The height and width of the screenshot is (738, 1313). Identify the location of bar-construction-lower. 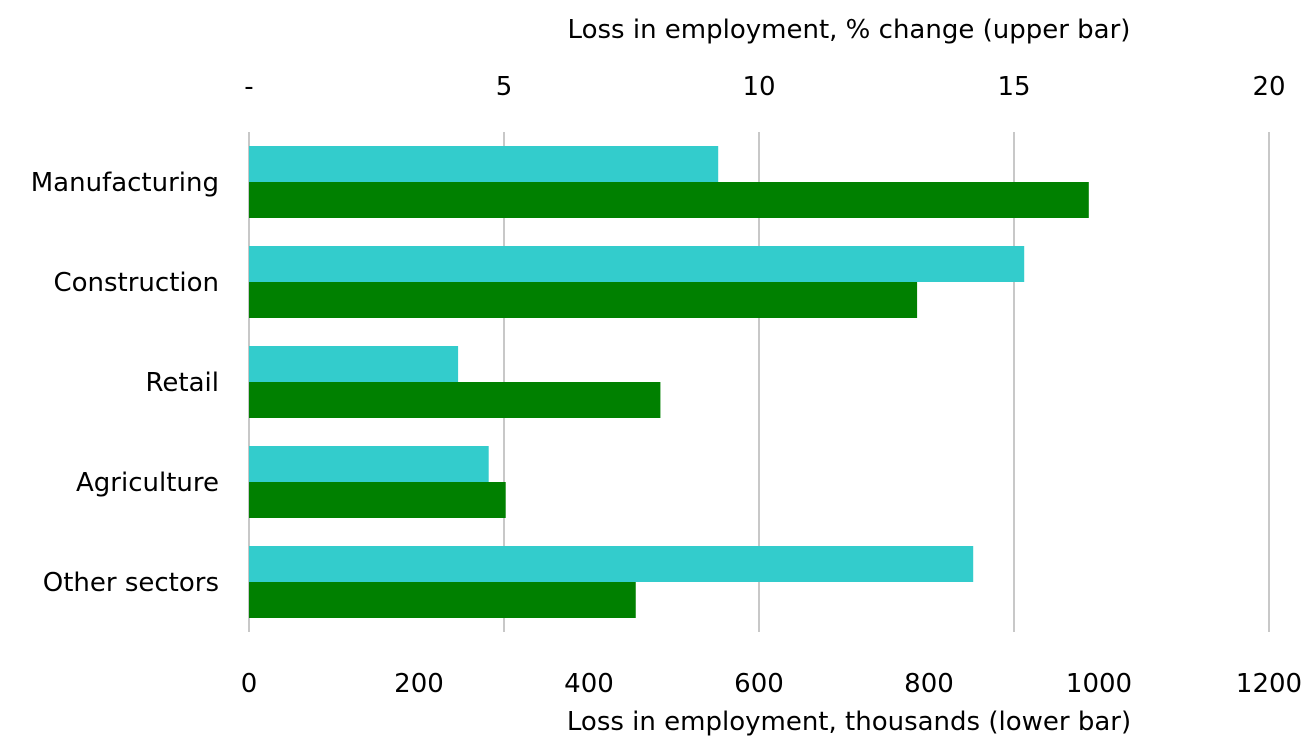
(583, 300).